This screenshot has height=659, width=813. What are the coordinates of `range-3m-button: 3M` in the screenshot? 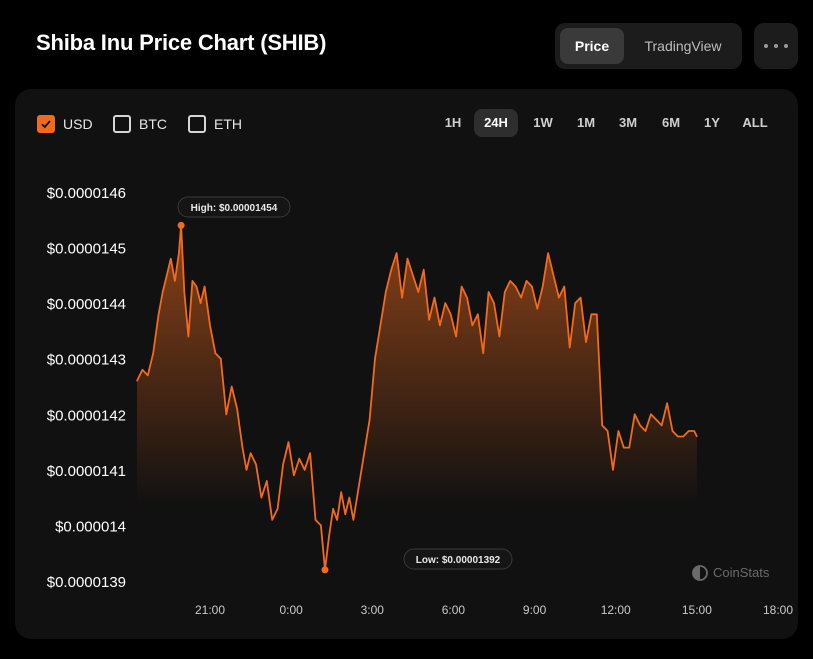 It's located at (628, 122).